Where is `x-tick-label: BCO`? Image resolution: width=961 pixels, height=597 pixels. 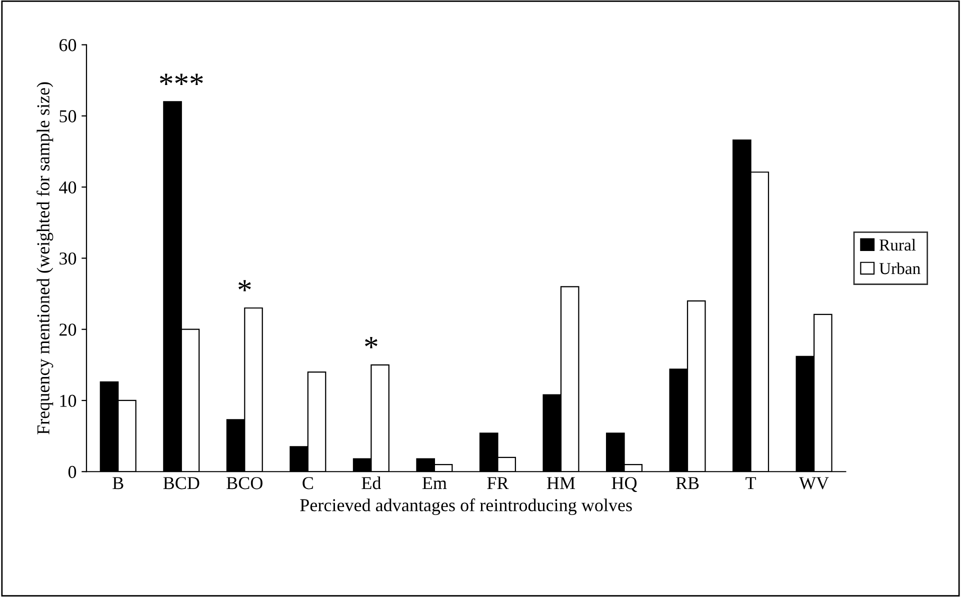 x-tick-label: BCO is located at coordinates (244, 483).